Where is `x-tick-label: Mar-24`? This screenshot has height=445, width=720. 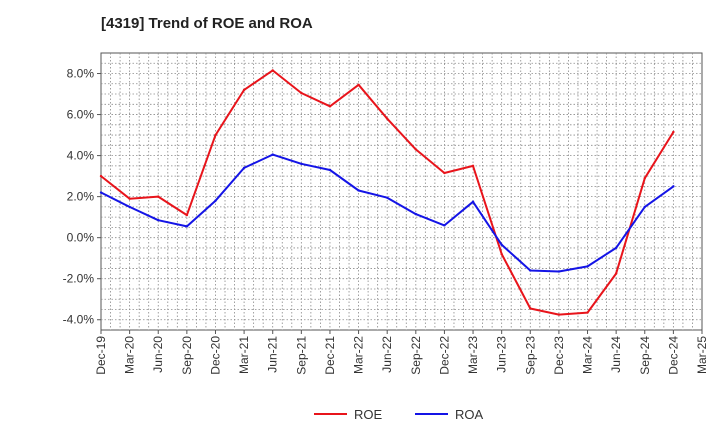 x-tick-label: Mar-24 is located at coordinates (588, 355).